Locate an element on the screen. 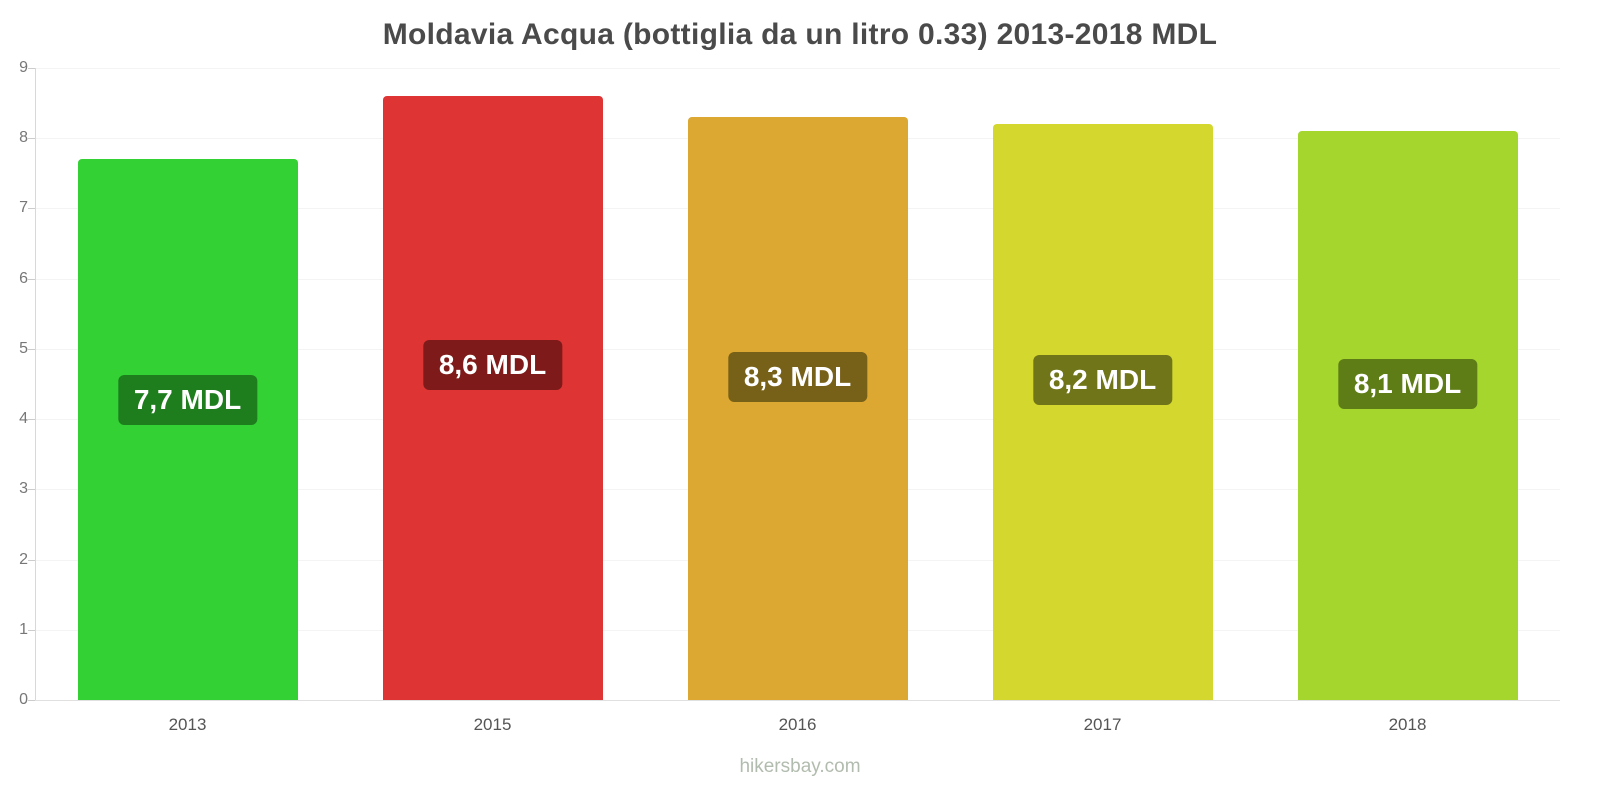 This screenshot has height=800, width=1600. x-axis-line is located at coordinates (797, 700).